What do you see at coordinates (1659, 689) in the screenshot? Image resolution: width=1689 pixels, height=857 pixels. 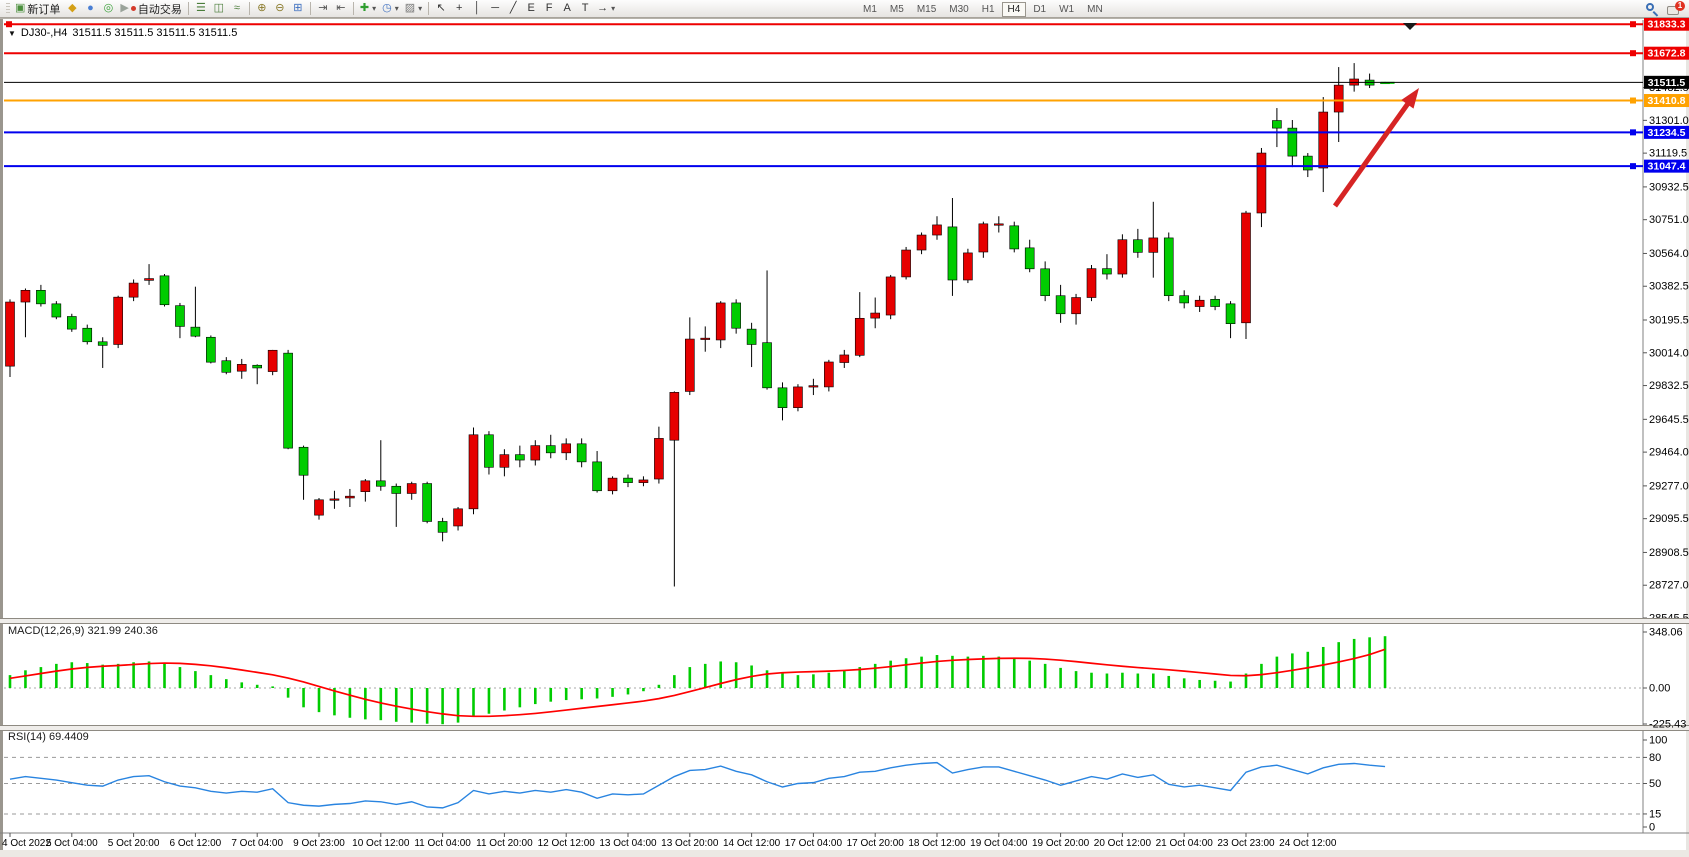 I see `svg-text: 0.00` at bounding box center [1659, 689].